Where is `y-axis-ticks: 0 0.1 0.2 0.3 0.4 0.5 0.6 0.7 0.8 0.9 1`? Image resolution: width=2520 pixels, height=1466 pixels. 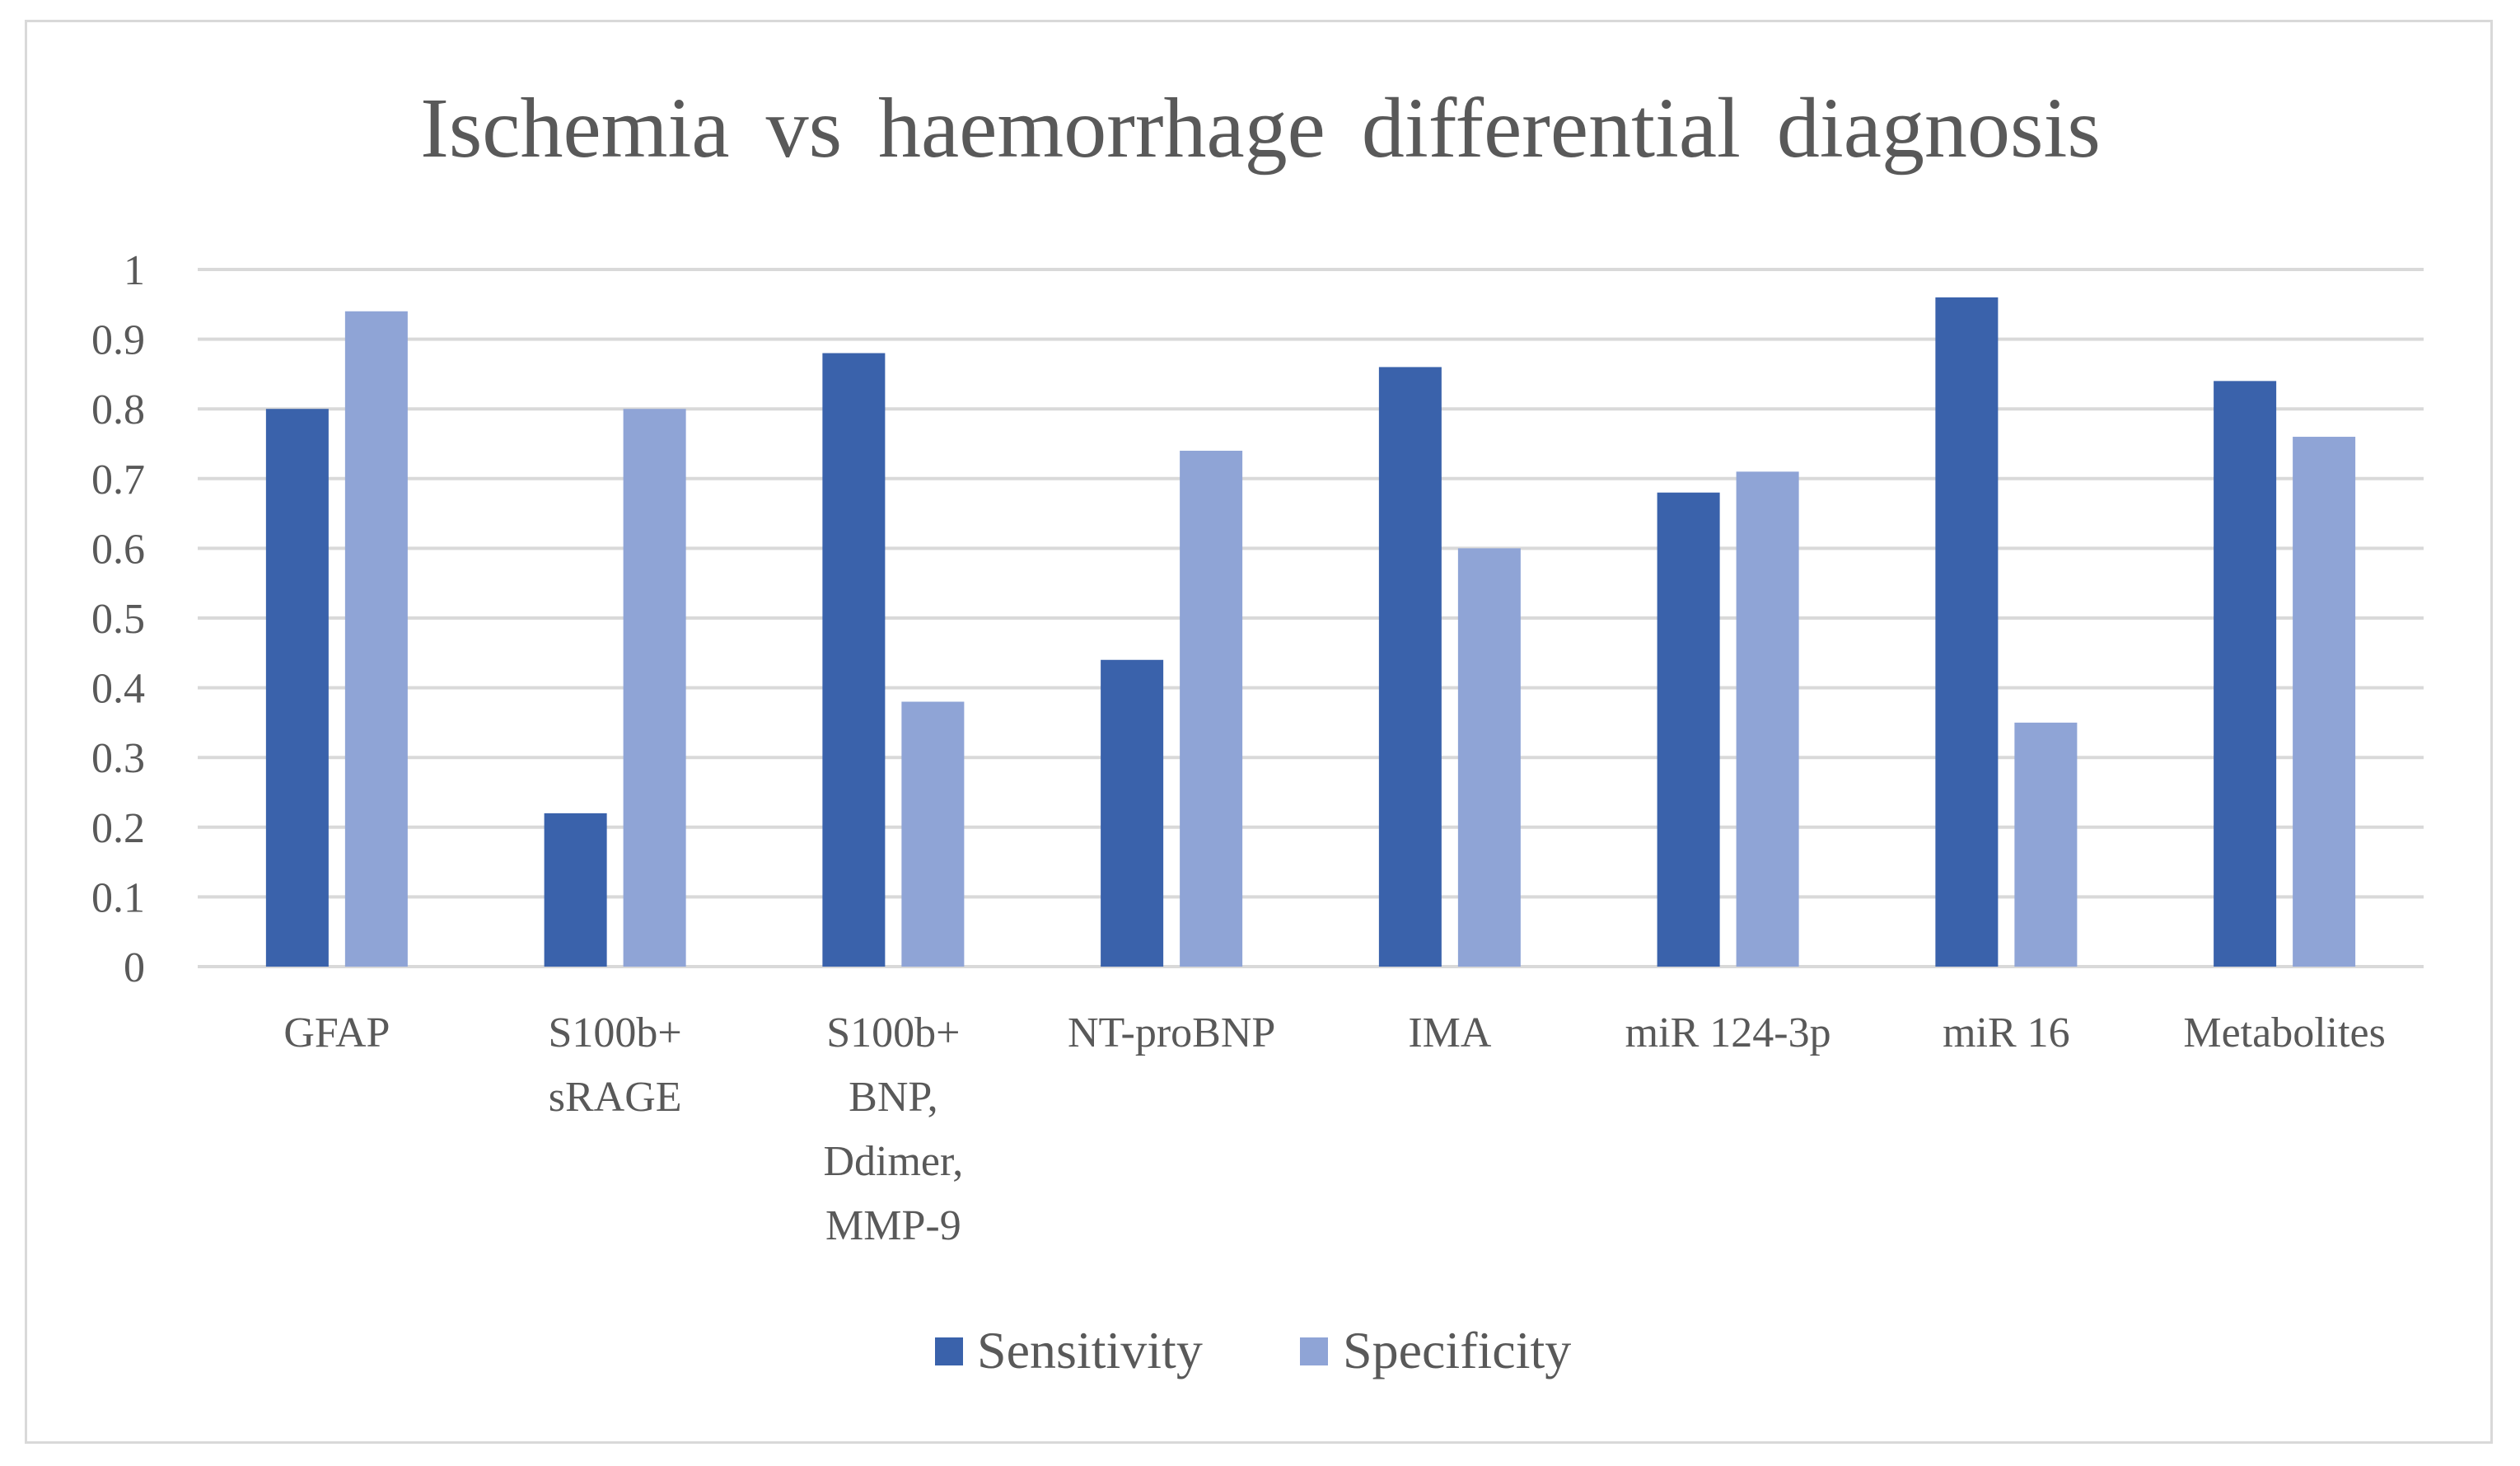 y-axis-ticks: 0 0.1 0.2 0.3 0.4 0.5 0.6 0.7 0.8 0.9 1 is located at coordinates (118, 619).